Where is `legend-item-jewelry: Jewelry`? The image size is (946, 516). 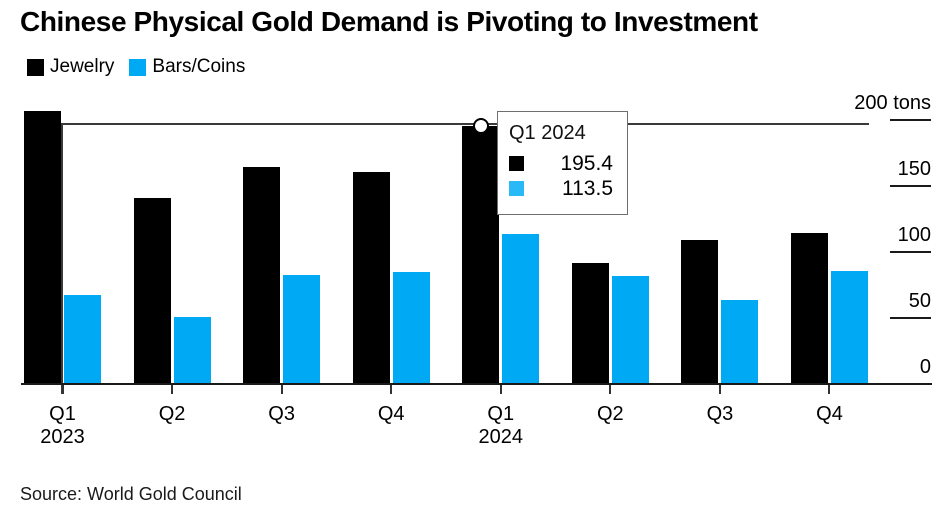
legend-item-jewelry: Jewelry is located at coordinates (70, 67).